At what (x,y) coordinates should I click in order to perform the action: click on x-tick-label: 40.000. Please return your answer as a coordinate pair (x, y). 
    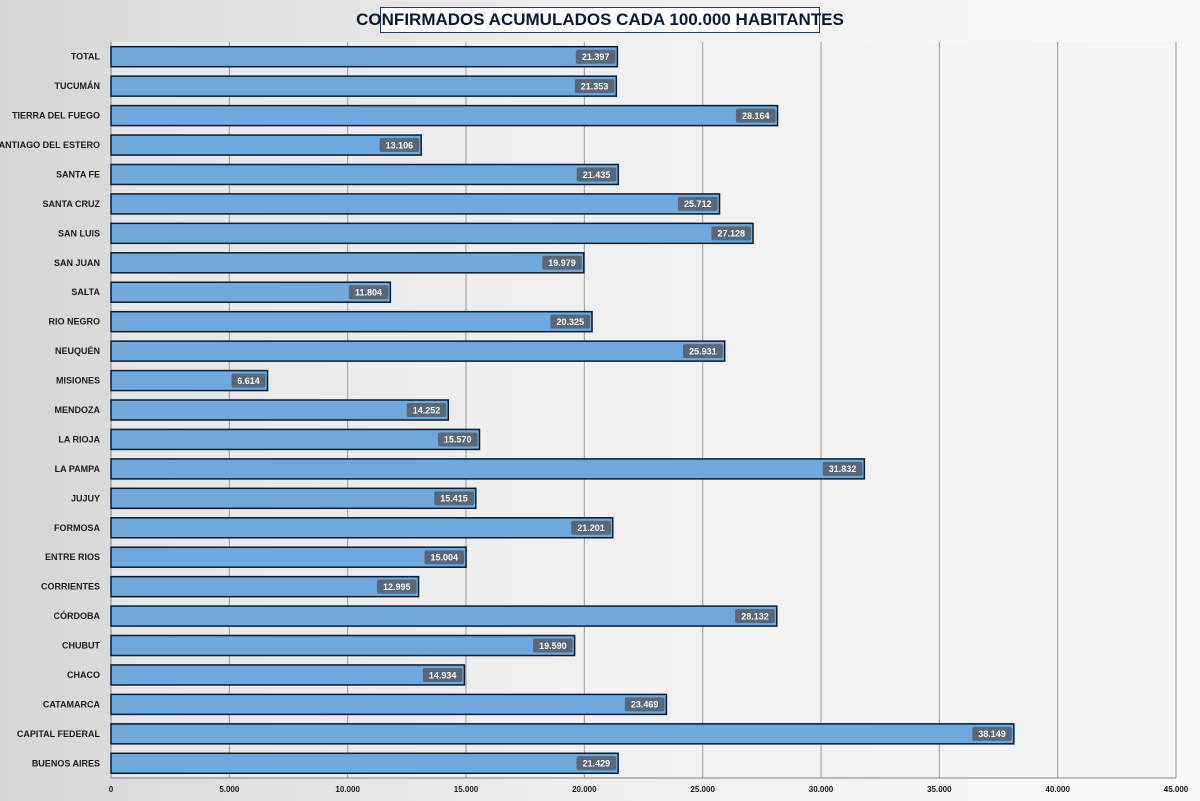
    Looking at the image, I should click on (1057, 789).